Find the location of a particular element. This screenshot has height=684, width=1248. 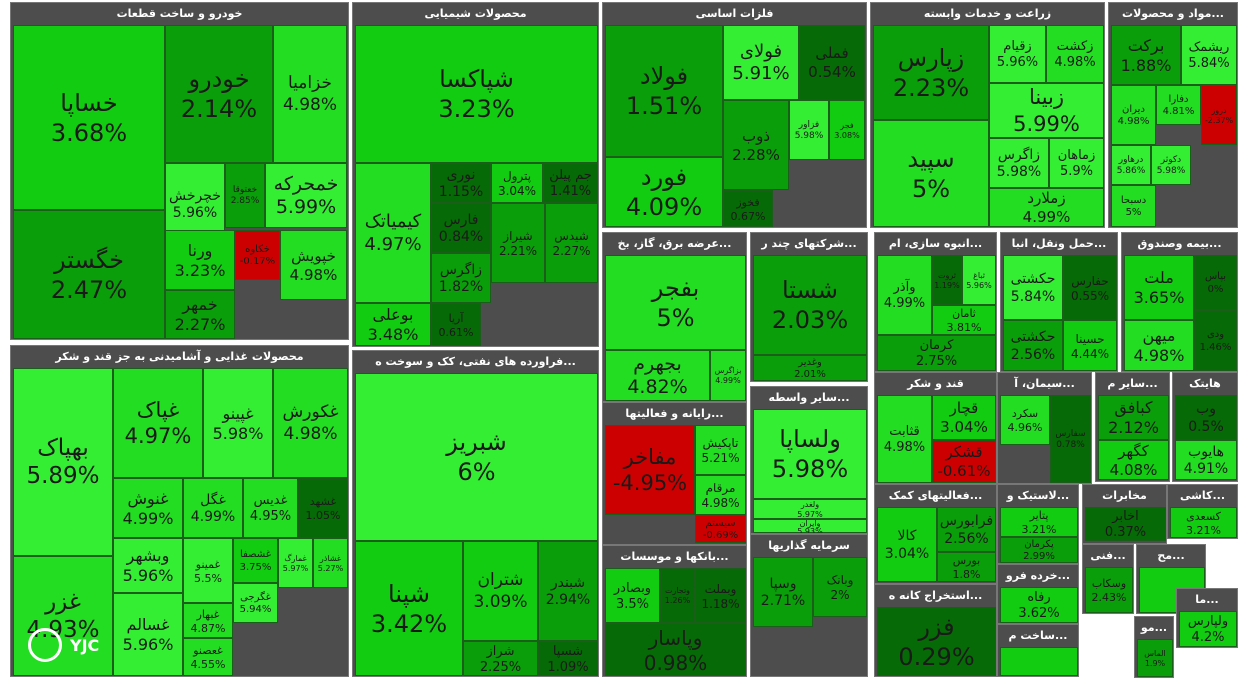

treemap-tile: فولاد 1.51% is located at coordinates (664, 91).